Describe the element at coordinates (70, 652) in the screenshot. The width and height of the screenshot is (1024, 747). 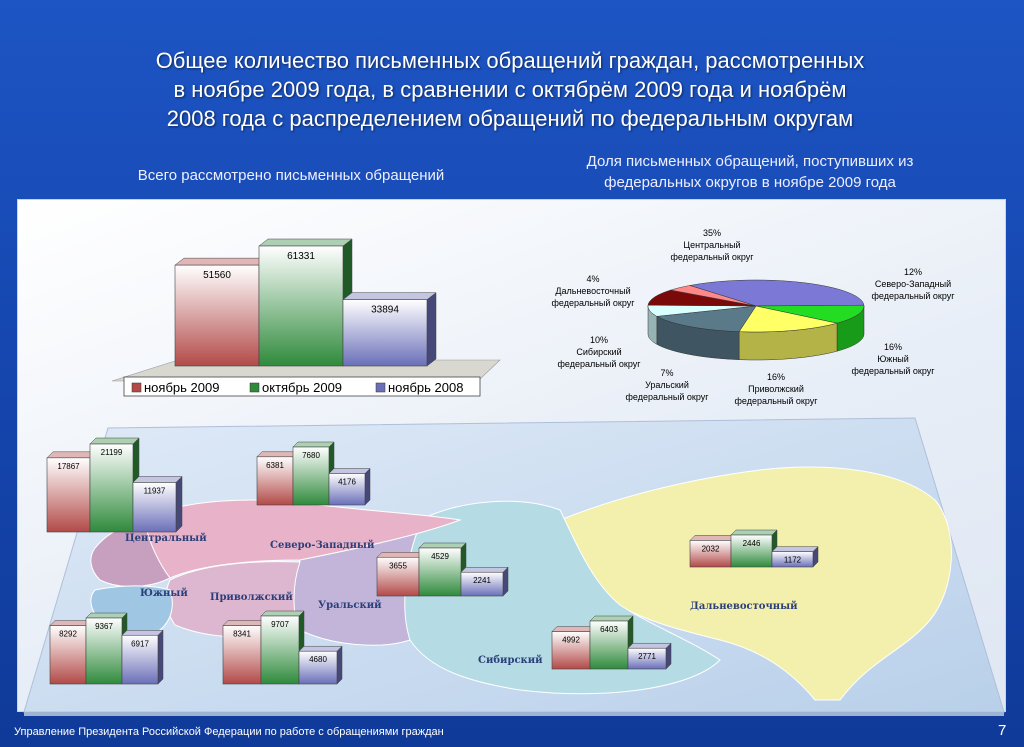
I see `bar-d2-0: 8292` at that location.